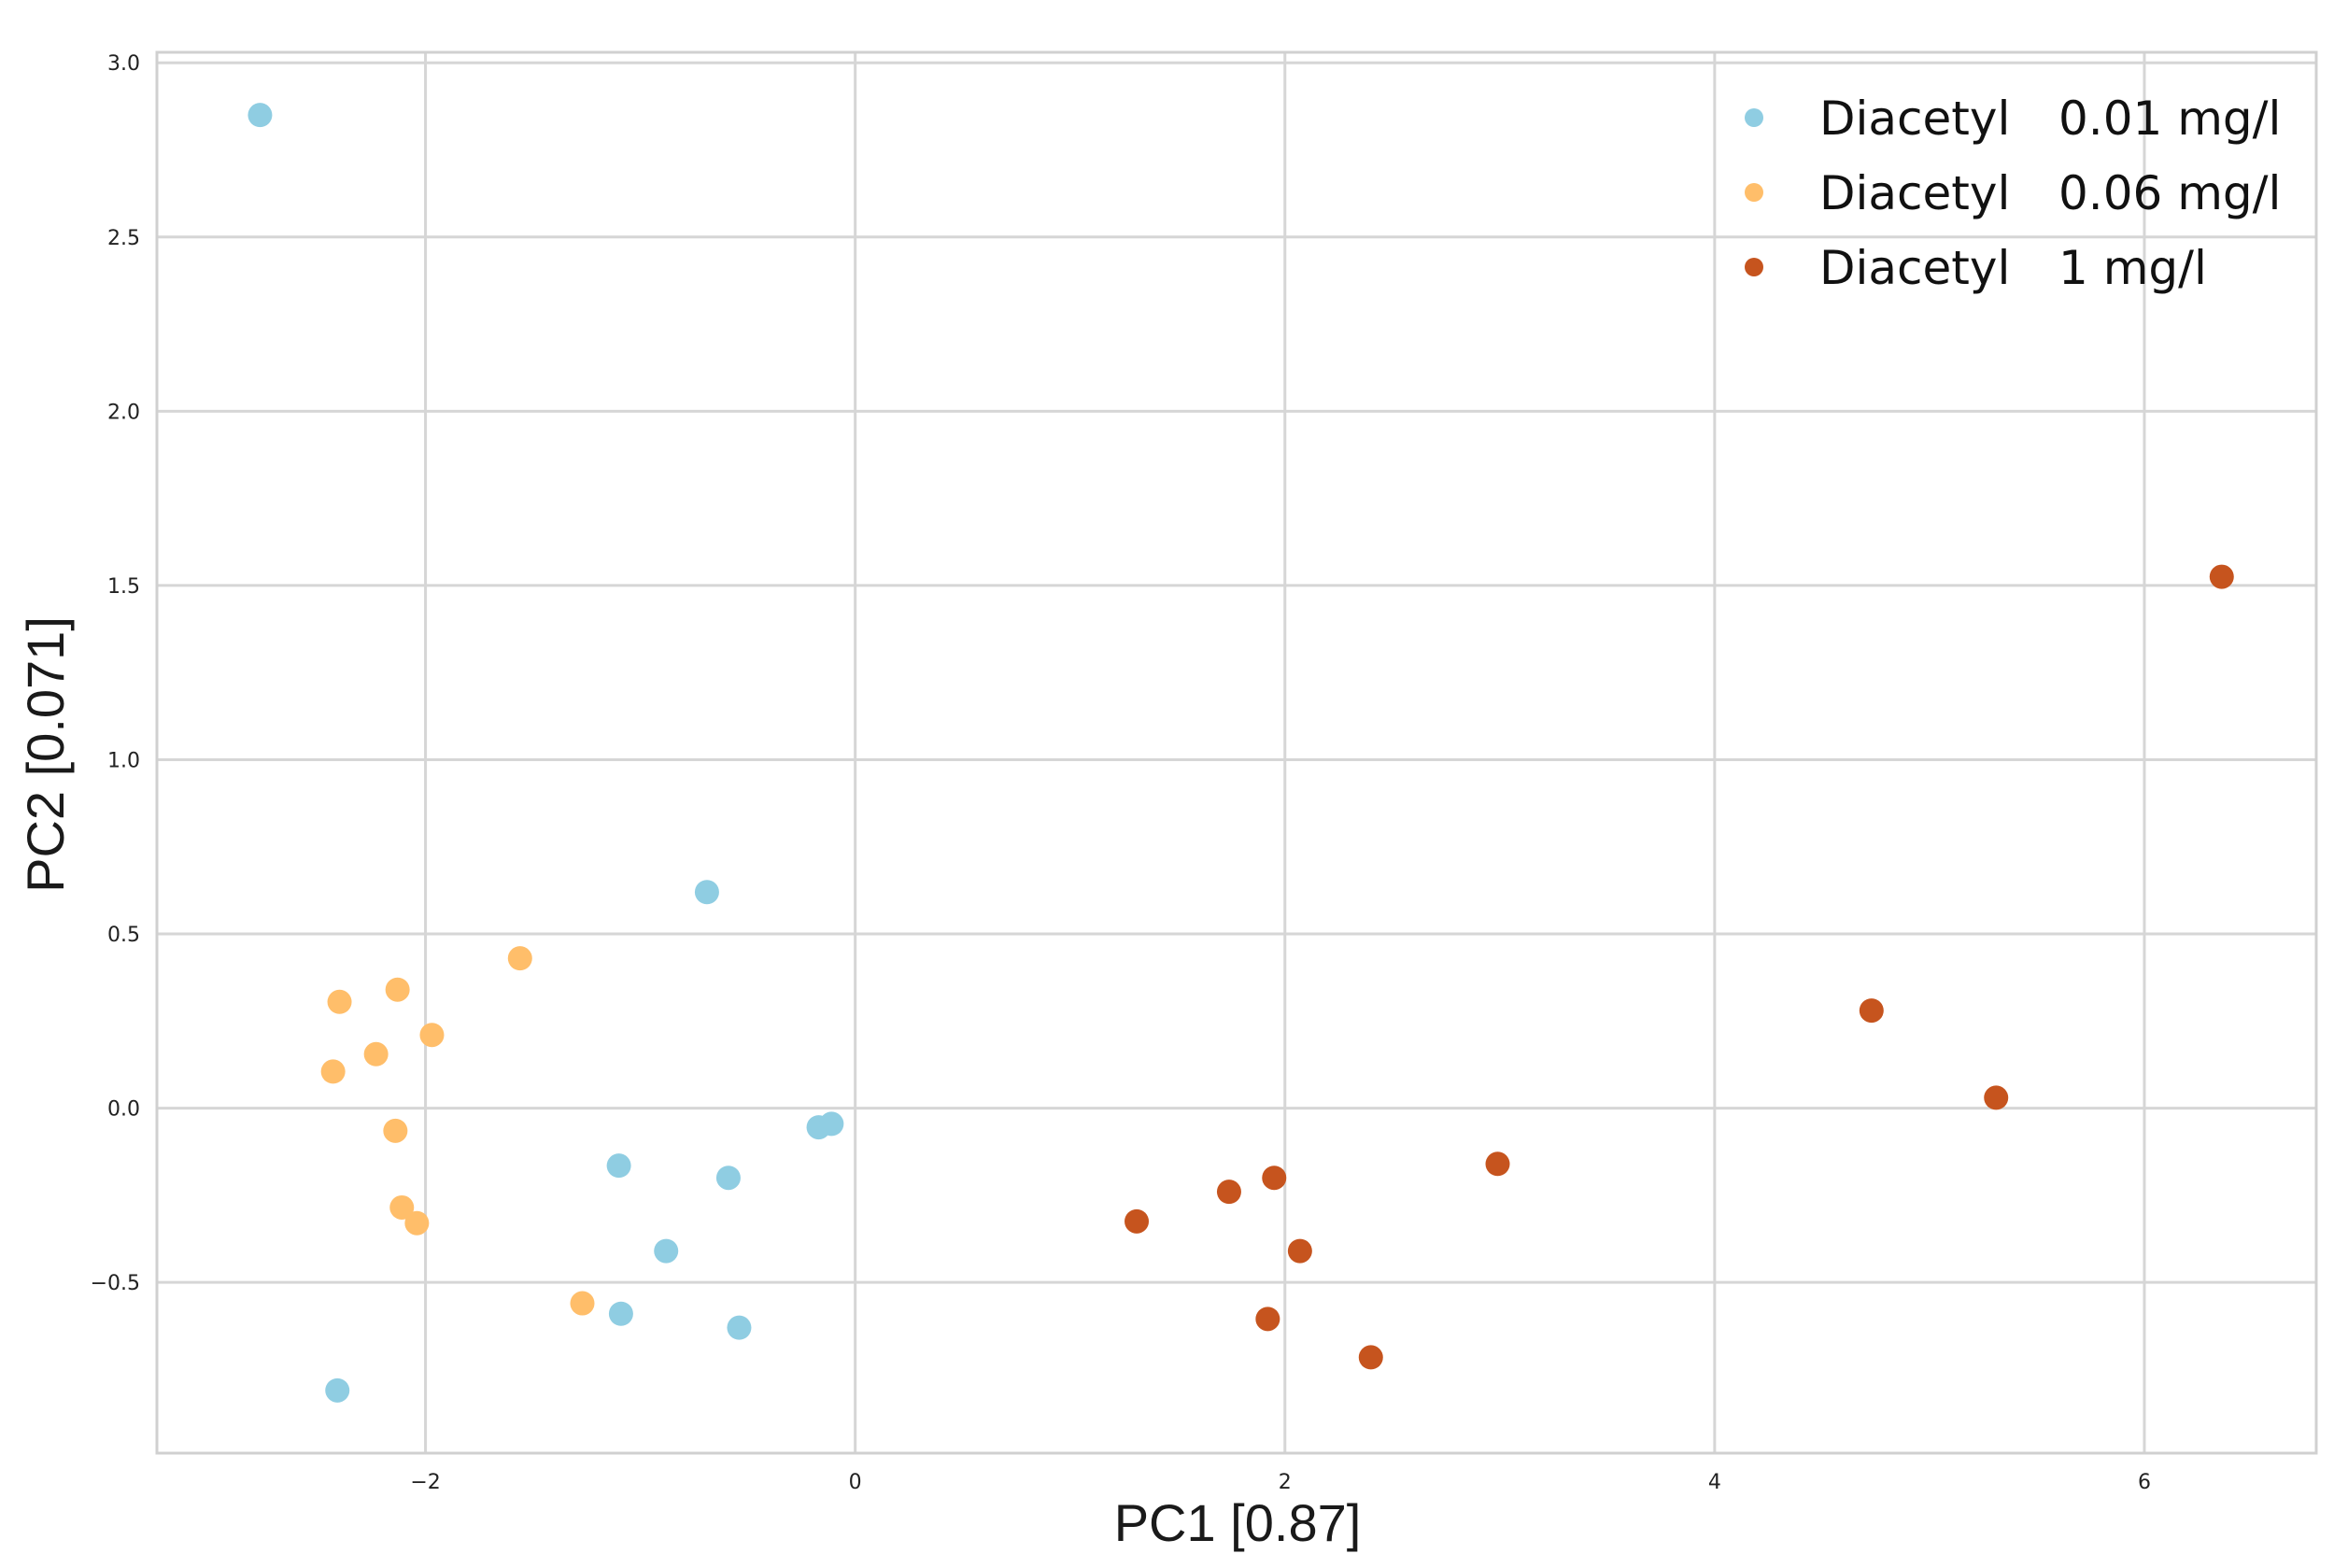  What do you see at coordinates (2145, 1482) in the screenshot?
I see `x-tick-label: 6` at bounding box center [2145, 1482].